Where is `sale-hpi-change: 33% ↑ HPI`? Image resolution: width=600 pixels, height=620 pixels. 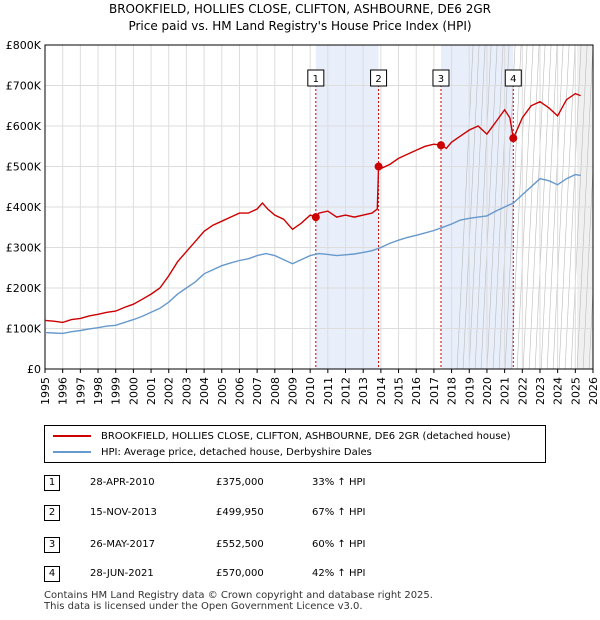
sale-hpi-change: 33% ↑ HPI is located at coordinates (339, 482).